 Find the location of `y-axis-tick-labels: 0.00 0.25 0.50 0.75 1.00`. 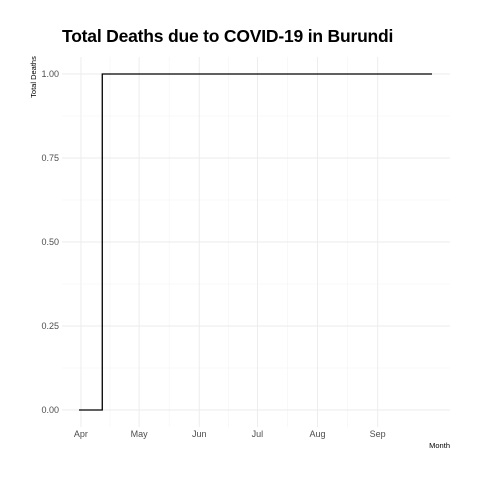

y-axis-tick-labels: 0.00 0.25 0.50 0.75 1.00 is located at coordinates (50, 242).